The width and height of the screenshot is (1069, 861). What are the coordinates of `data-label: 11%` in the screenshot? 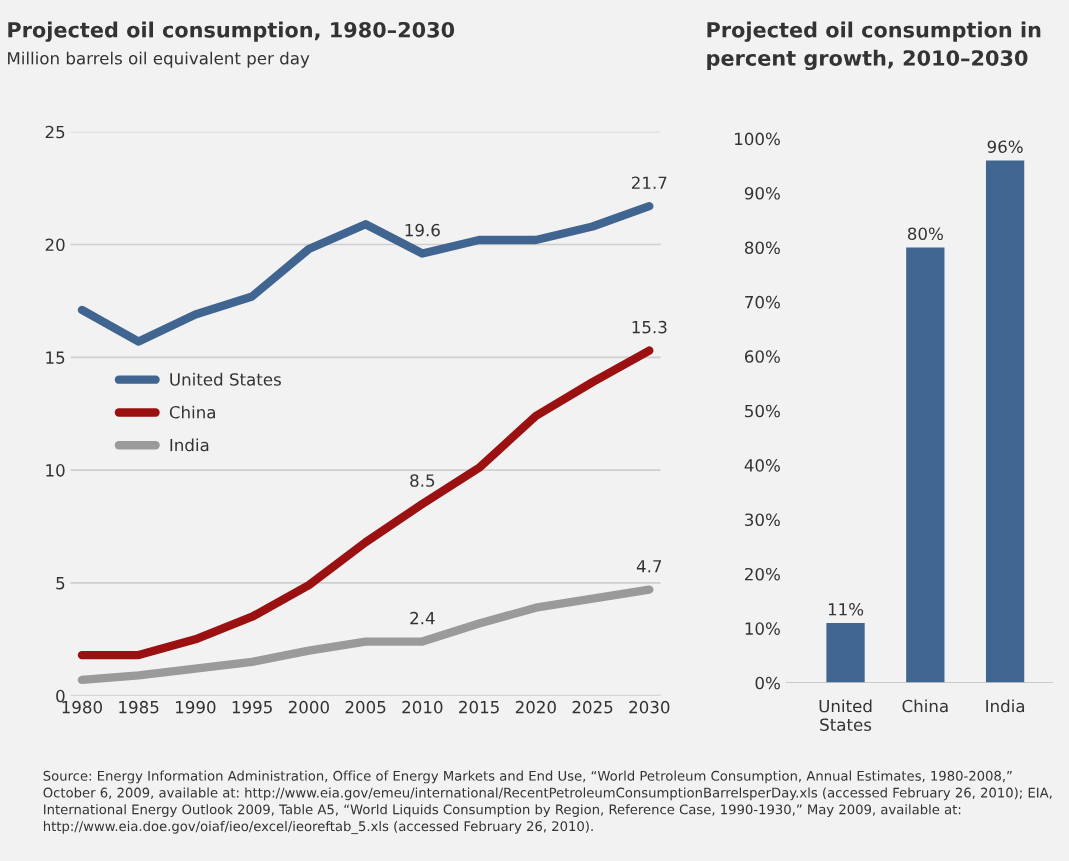 It's located at (846, 609).